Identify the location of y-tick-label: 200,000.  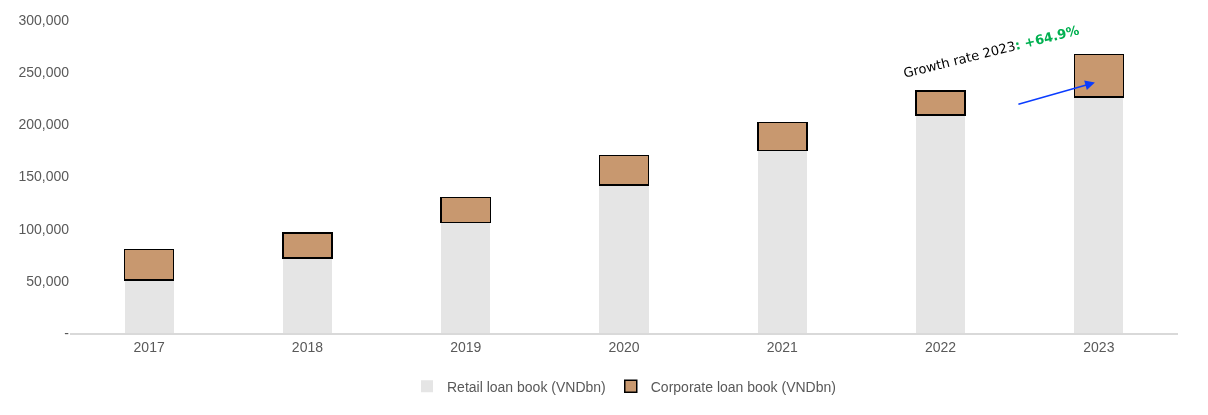
(44, 124).